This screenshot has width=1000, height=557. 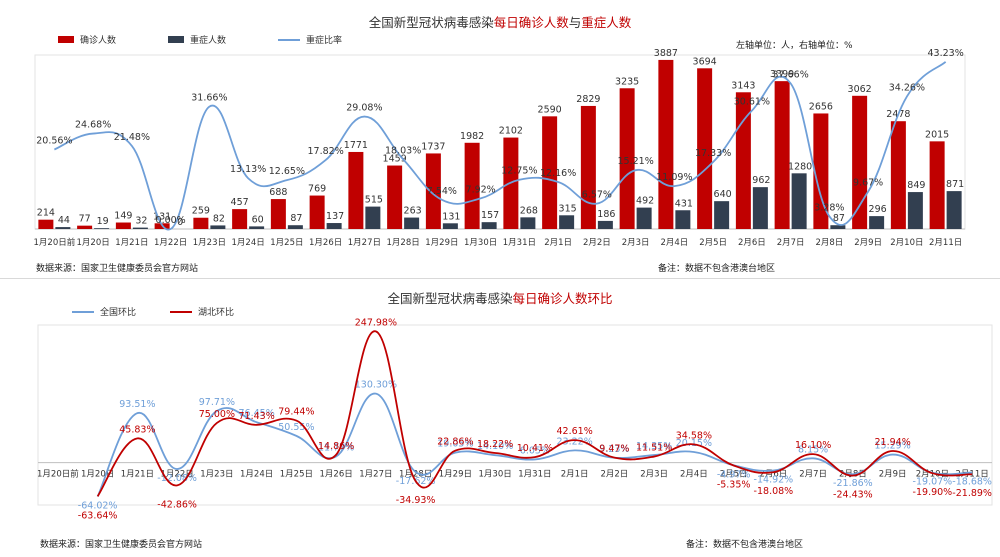 What do you see at coordinates (575, 475) in the screenshot?
I see `x-tick-label-2: 2月1日` at bounding box center [575, 475].